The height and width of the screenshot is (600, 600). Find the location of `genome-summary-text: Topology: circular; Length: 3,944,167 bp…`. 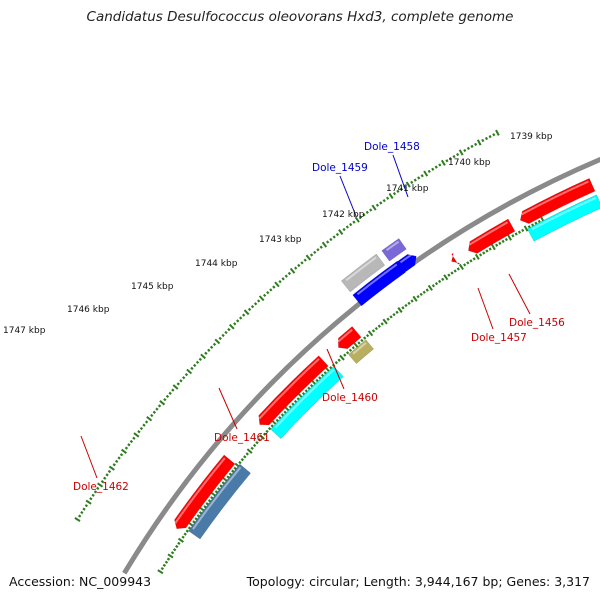

genome-summary-text: Topology: circular; Length: 3,944,167 bp… is located at coordinates (418, 581).